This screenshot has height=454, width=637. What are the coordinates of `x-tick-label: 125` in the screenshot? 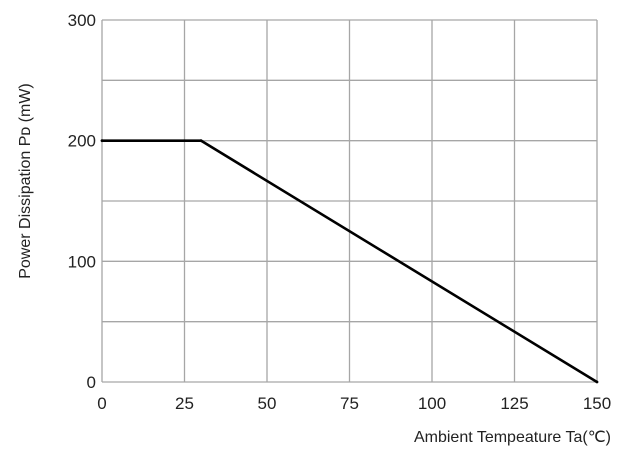 It's located at (514, 403).